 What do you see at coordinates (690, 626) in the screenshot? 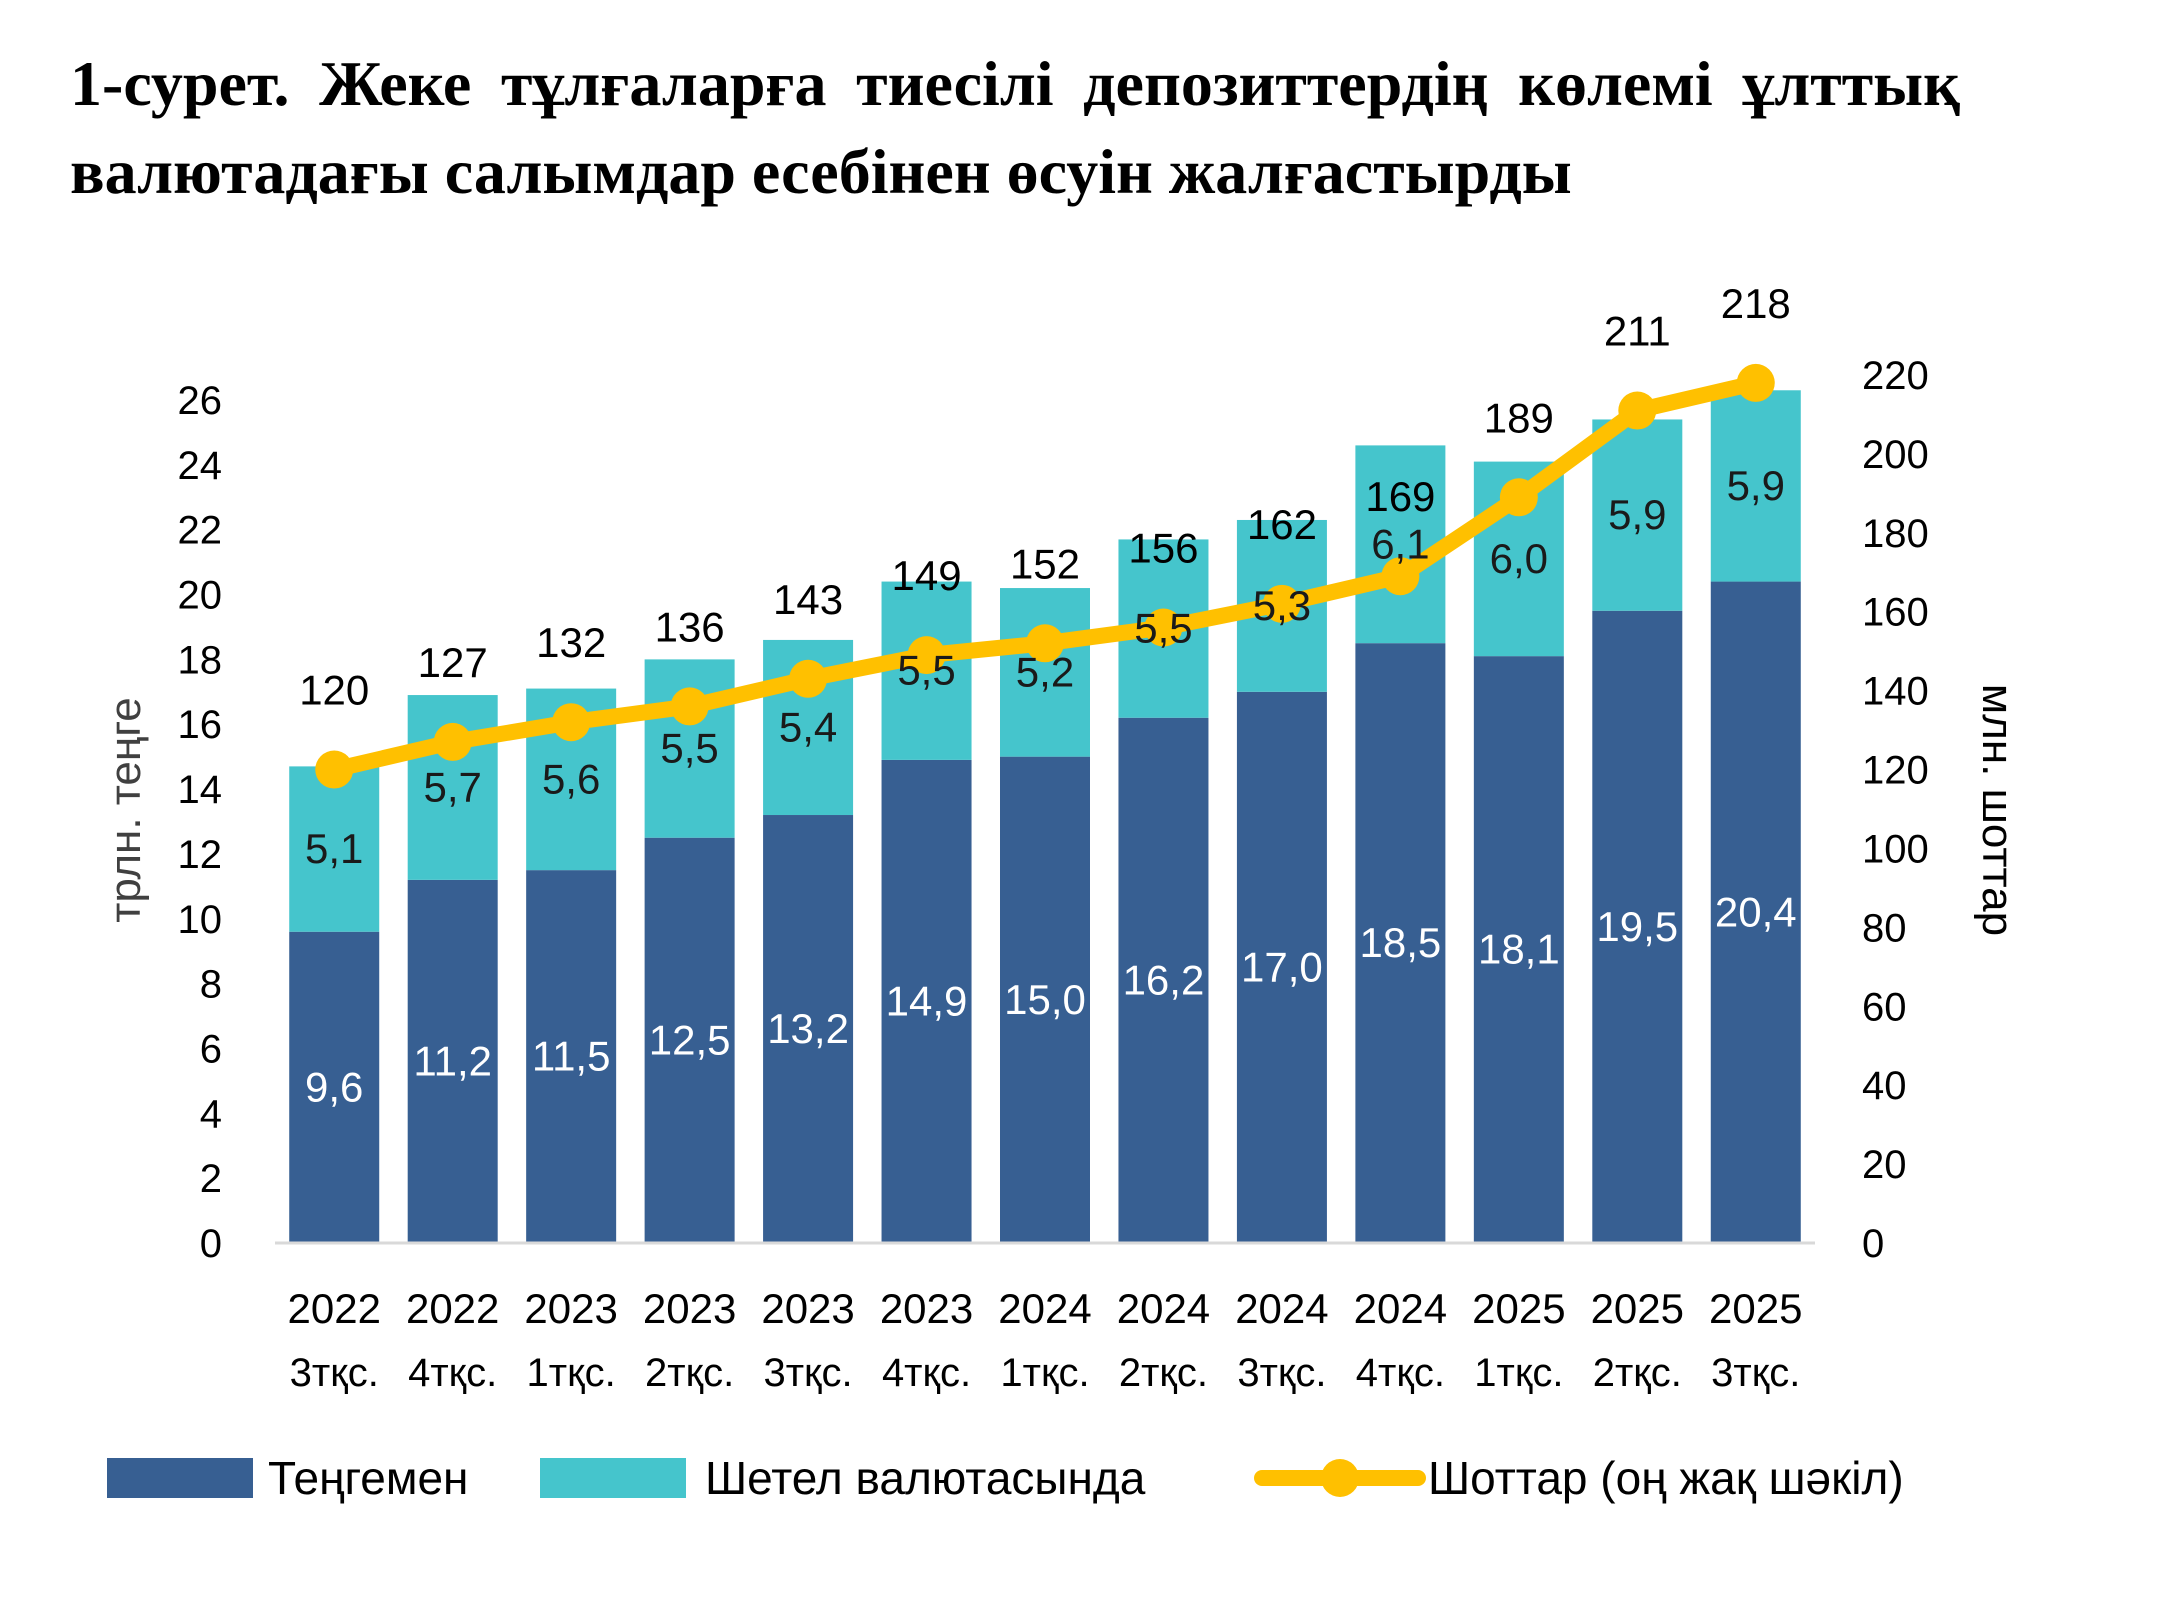
I see `label-accounts: 136` at bounding box center [690, 626].